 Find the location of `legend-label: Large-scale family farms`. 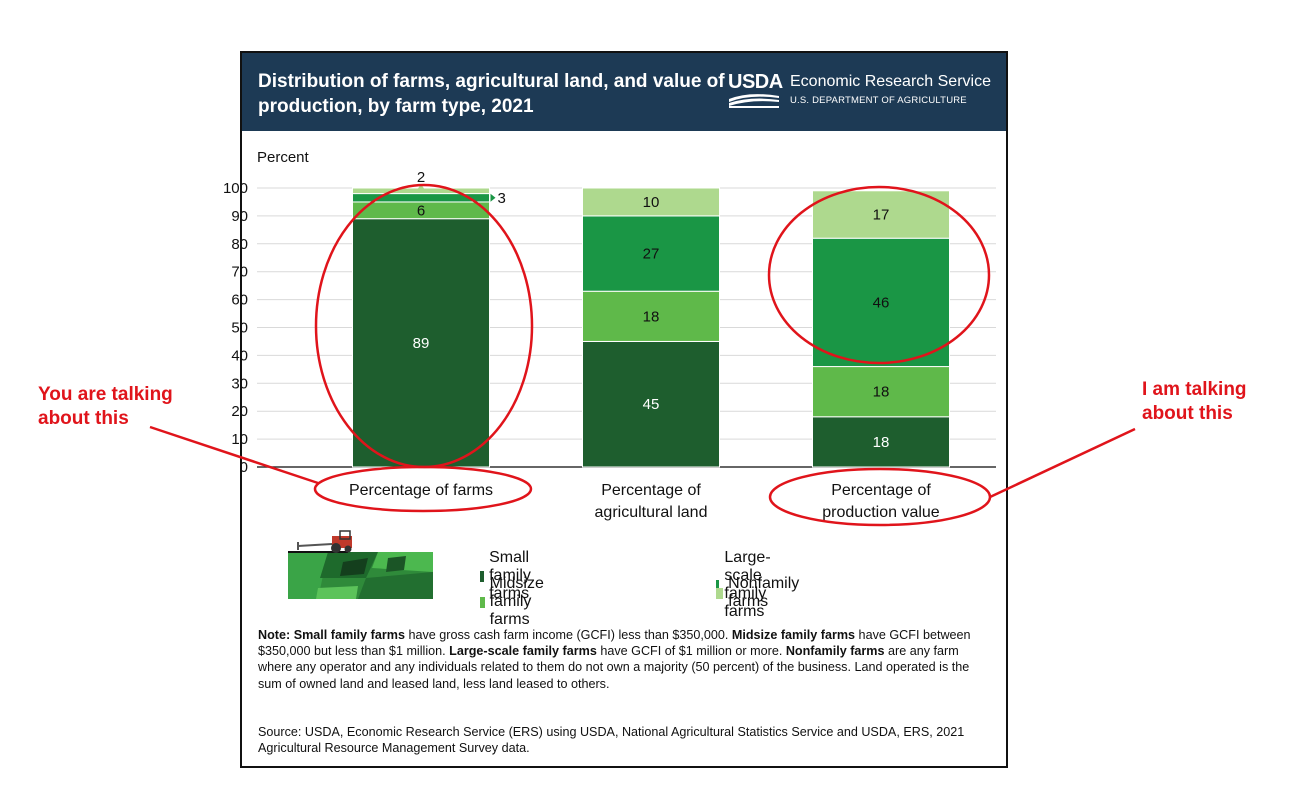

legend-label: Large-scale family farms is located at coordinates (747, 584).